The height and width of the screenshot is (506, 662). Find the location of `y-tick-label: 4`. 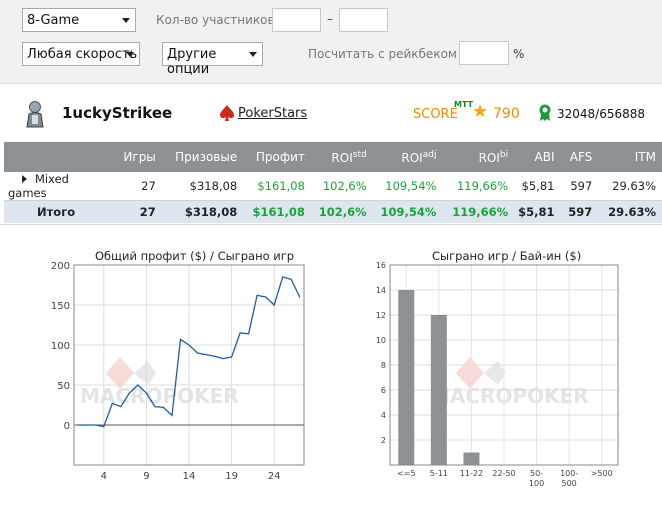

y-tick-label: 4 is located at coordinates (383, 415).